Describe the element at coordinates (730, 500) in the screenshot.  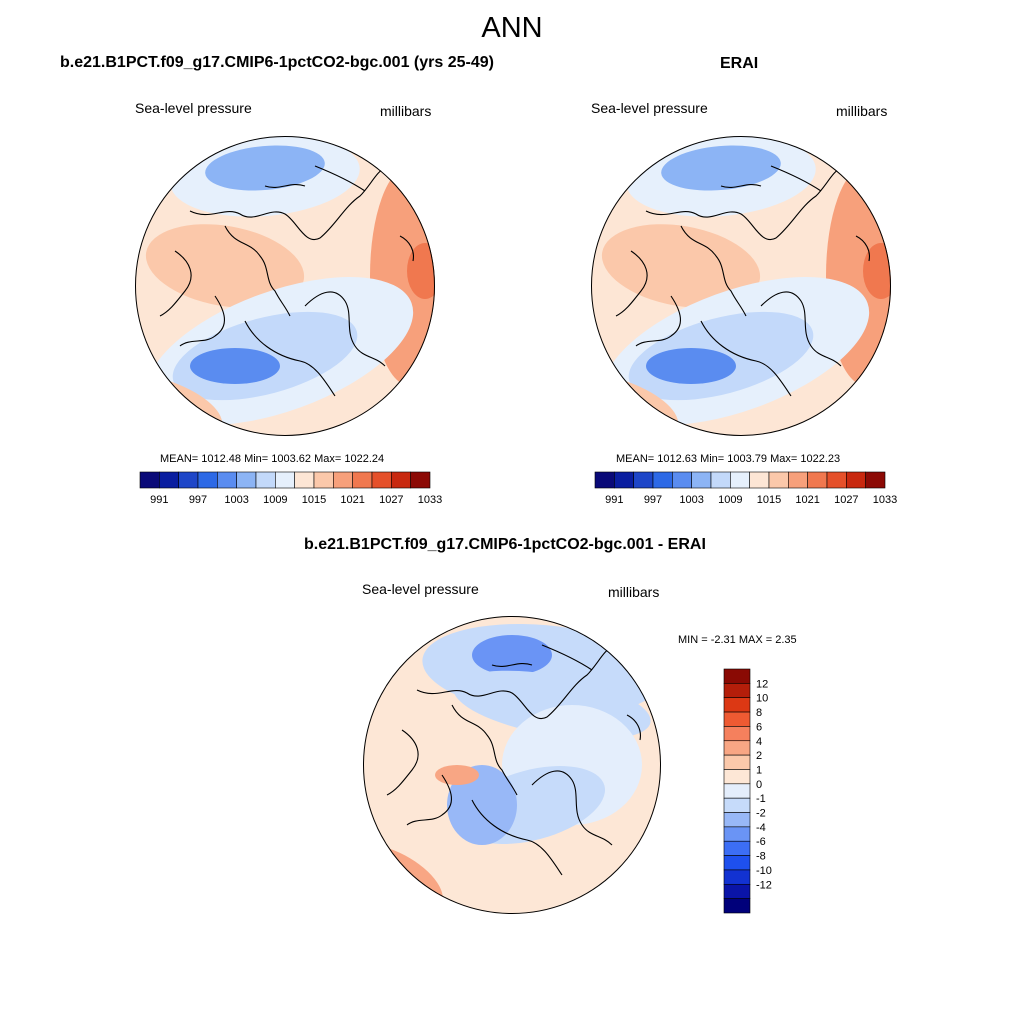
I see `panel-2-colorbar-tick-label: 1009` at that location.